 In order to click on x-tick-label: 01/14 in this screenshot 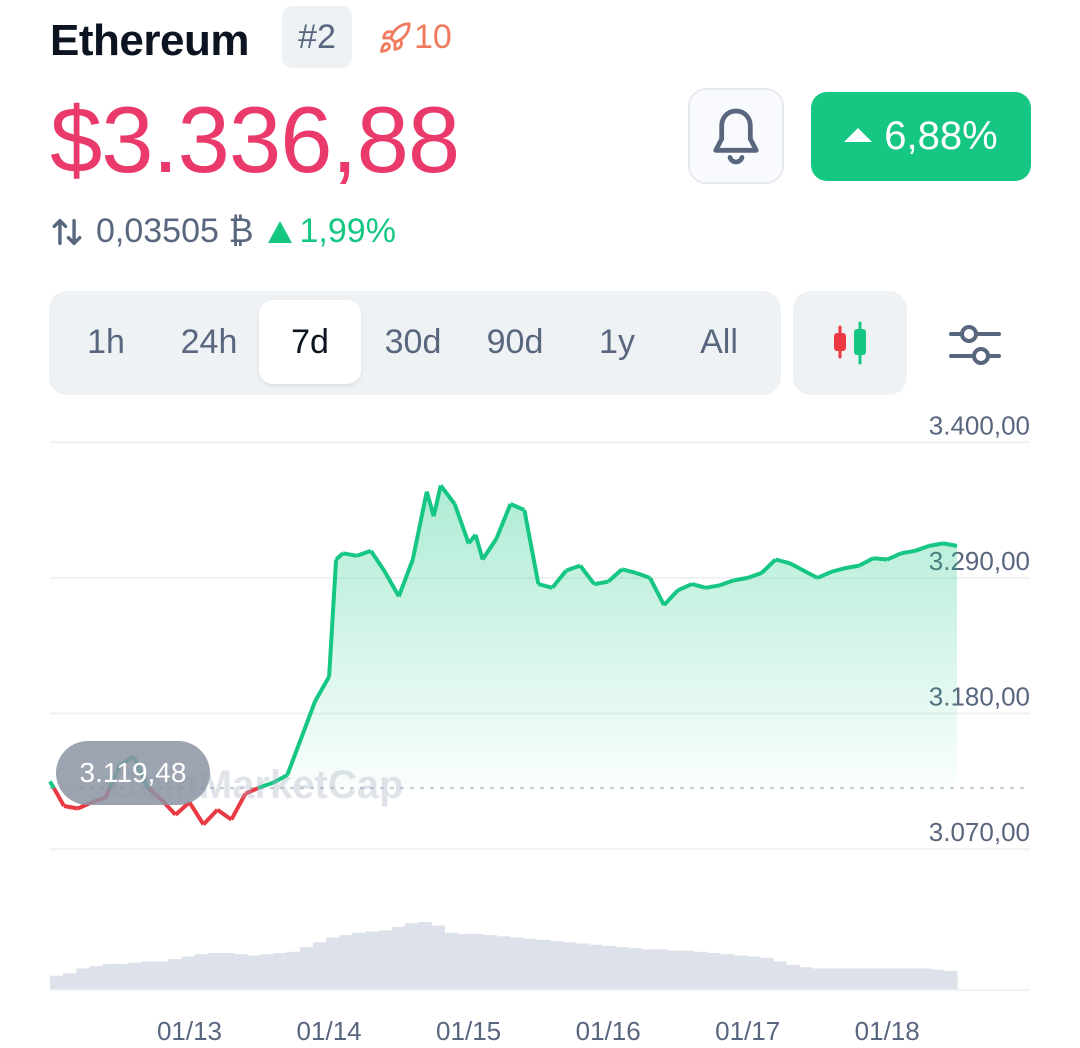, I will do `click(329, 1031)`.